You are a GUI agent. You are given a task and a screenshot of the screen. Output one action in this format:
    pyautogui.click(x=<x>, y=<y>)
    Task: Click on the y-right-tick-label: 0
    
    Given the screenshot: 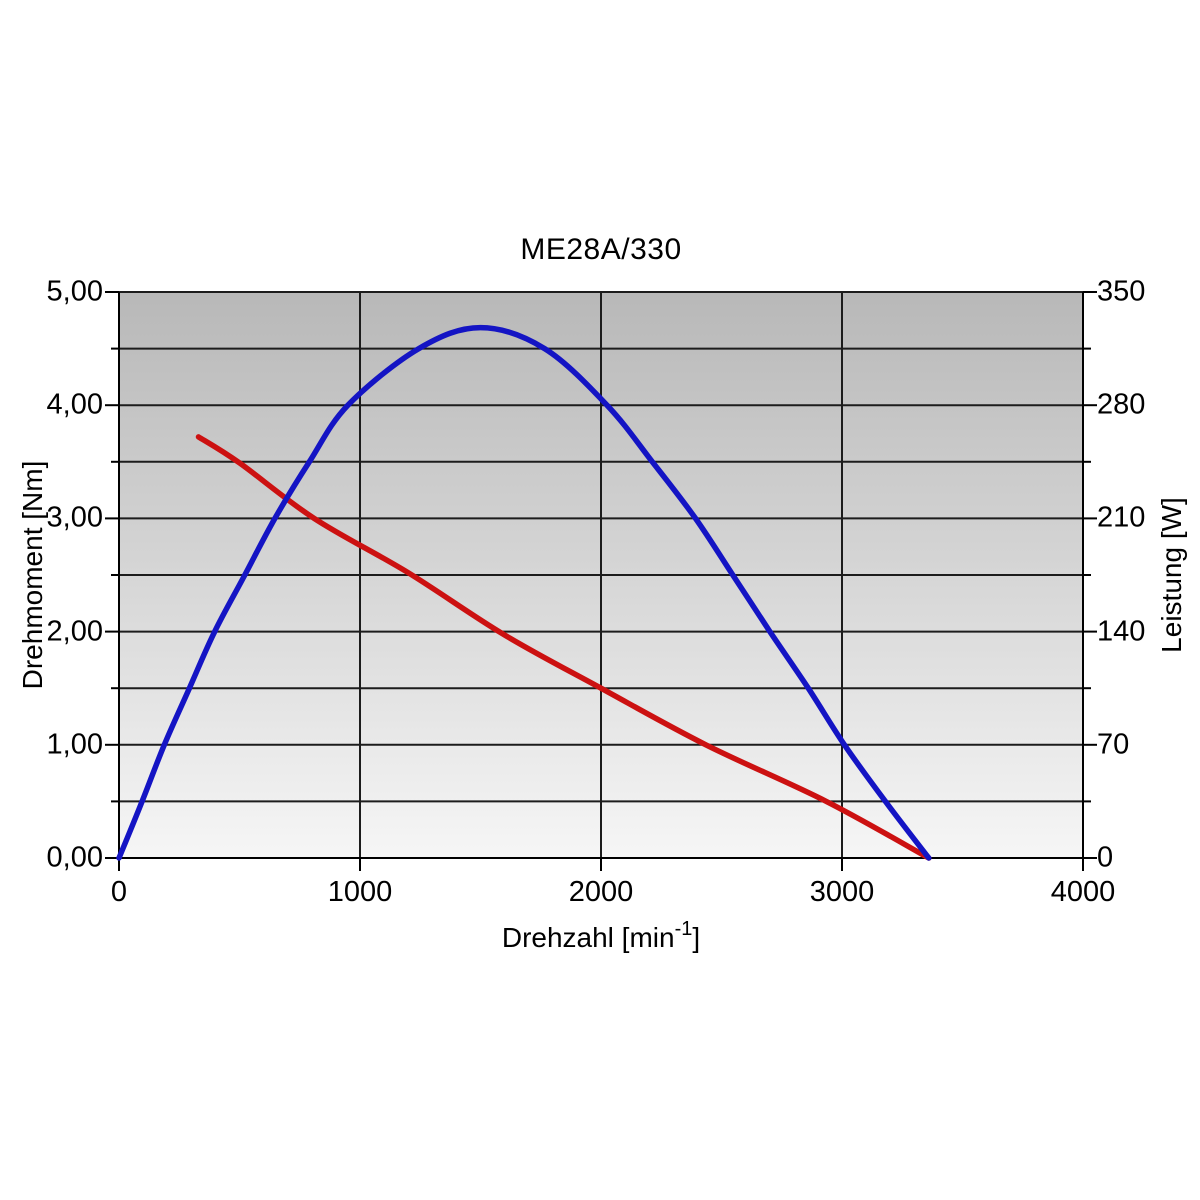 What is the action you would take?
    pyautogui.click(x=1105, y=857)
    